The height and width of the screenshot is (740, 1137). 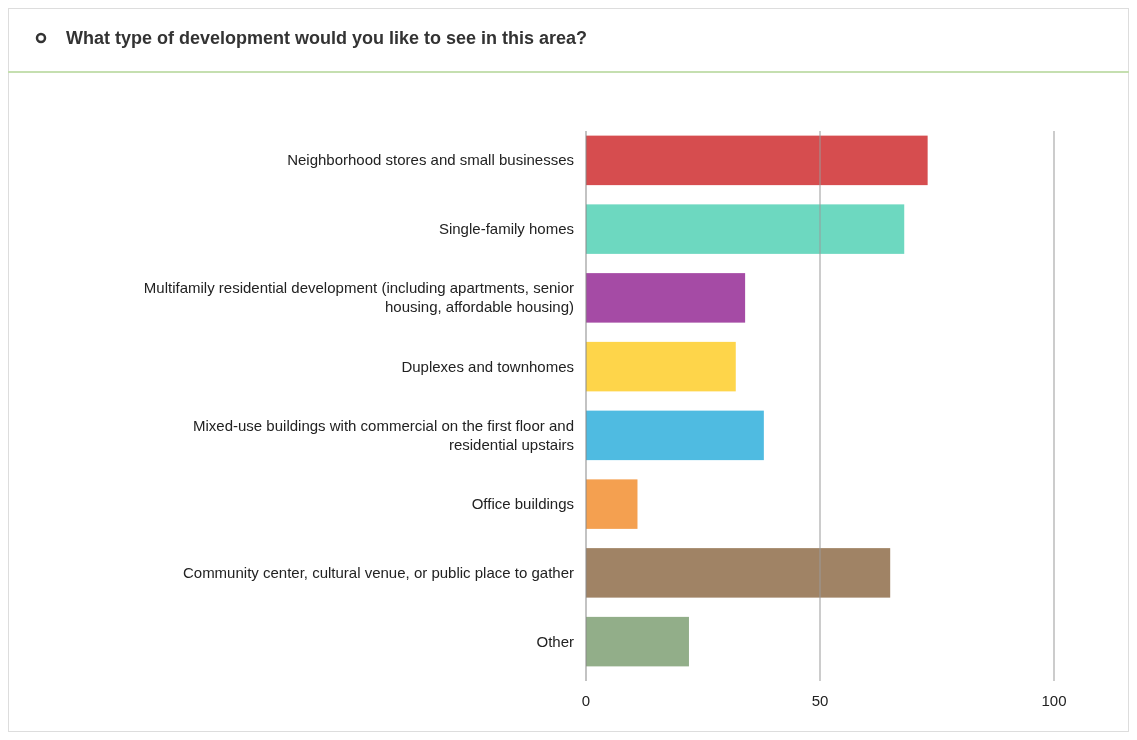 What do you see at coordinates (1054, 700) in the screenshot?
I see `x-tick-label: 100` at bounding box center [1054, 700].